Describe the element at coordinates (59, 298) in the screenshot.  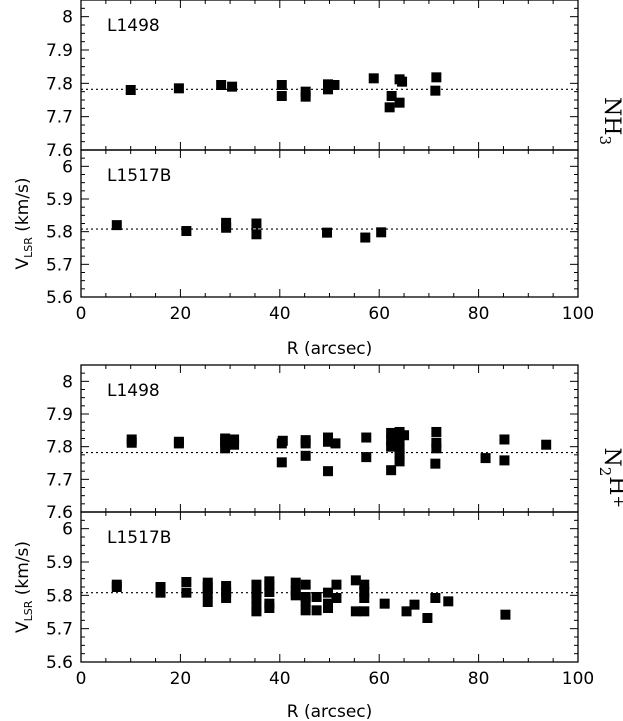
I see `y-tick-label: 5.6` at that location.